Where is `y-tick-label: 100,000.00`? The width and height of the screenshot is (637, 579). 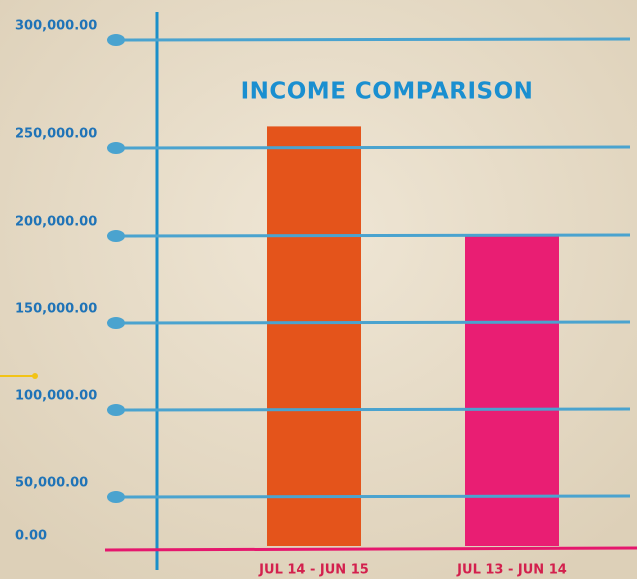
y-tick-label: 100,000.00 is located at coordinates (56, 396).